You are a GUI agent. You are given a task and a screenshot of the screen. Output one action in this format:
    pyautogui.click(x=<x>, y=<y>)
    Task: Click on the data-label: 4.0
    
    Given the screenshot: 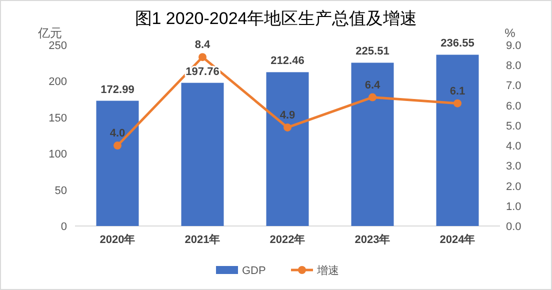 What is the action you would take?
    pyautogui.click(x=118, y=134)
    